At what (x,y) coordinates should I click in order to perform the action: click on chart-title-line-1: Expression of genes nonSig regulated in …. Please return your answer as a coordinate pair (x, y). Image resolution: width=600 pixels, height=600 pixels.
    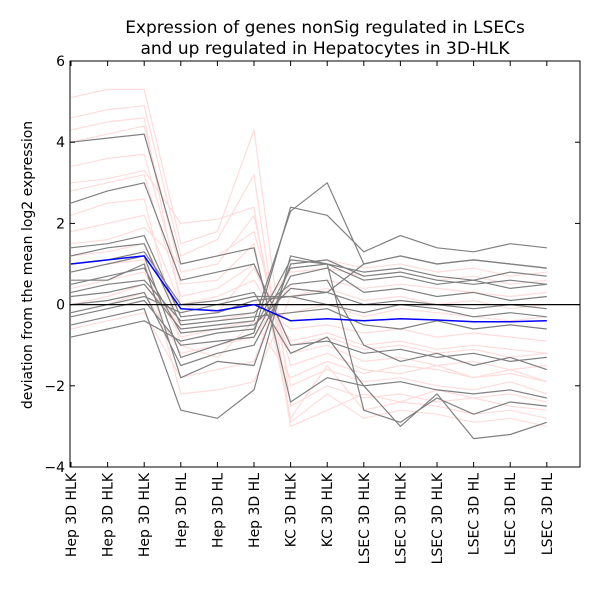
    Looking at the image, I should click on (325, 28).